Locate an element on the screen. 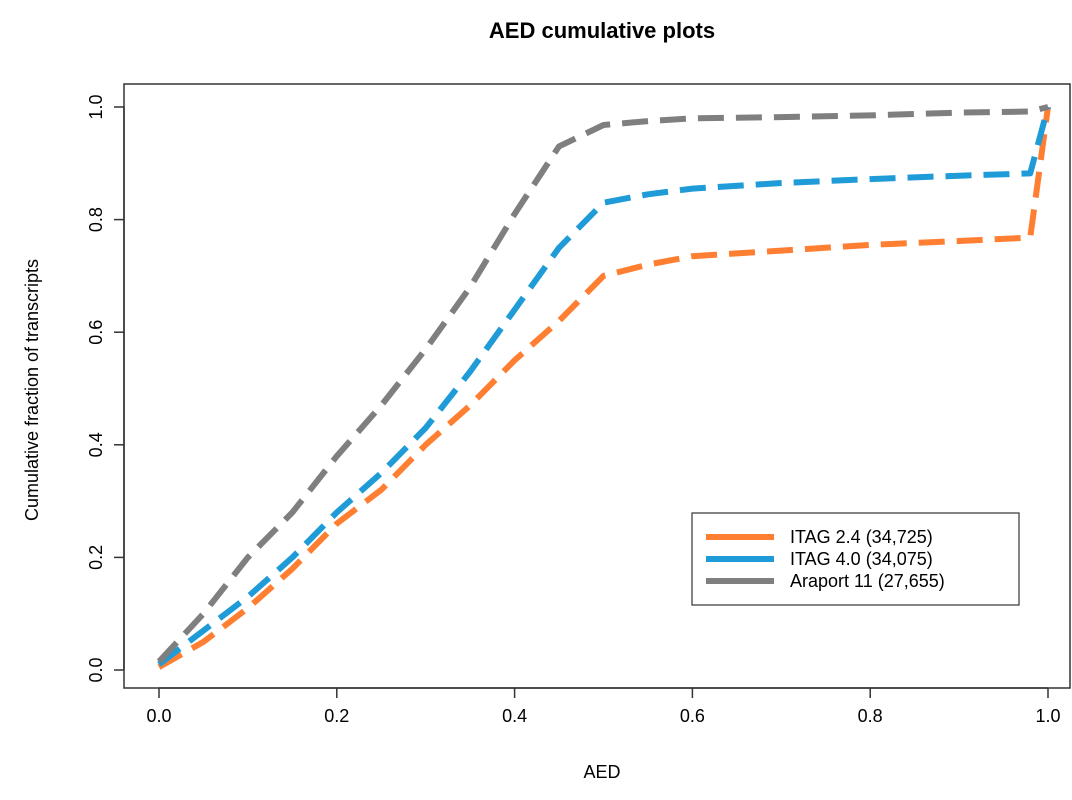 Image resolution: width=1072 pixels, height=800 pixels. legend-label-3: Araport 11 (27,655) is located at coordinates (867, 581).